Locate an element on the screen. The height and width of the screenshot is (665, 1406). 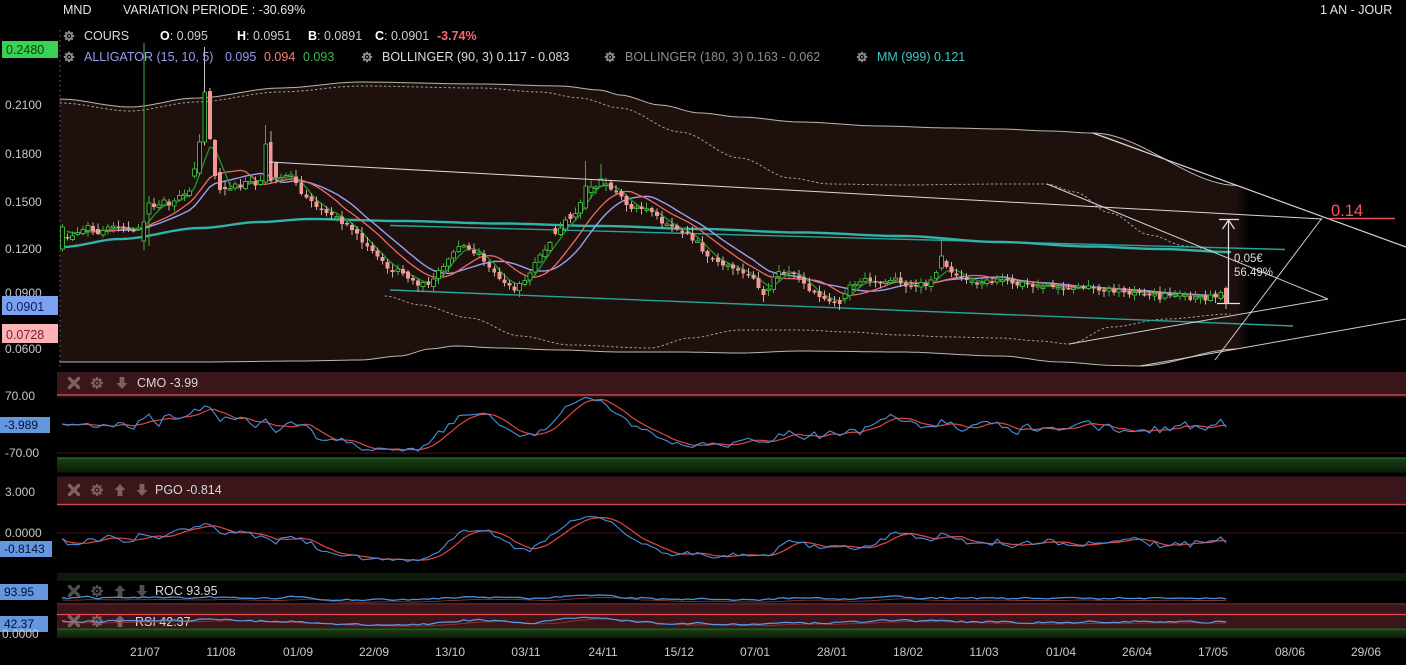
svg-text: 26/04 is located at coordinates (1137, 652).